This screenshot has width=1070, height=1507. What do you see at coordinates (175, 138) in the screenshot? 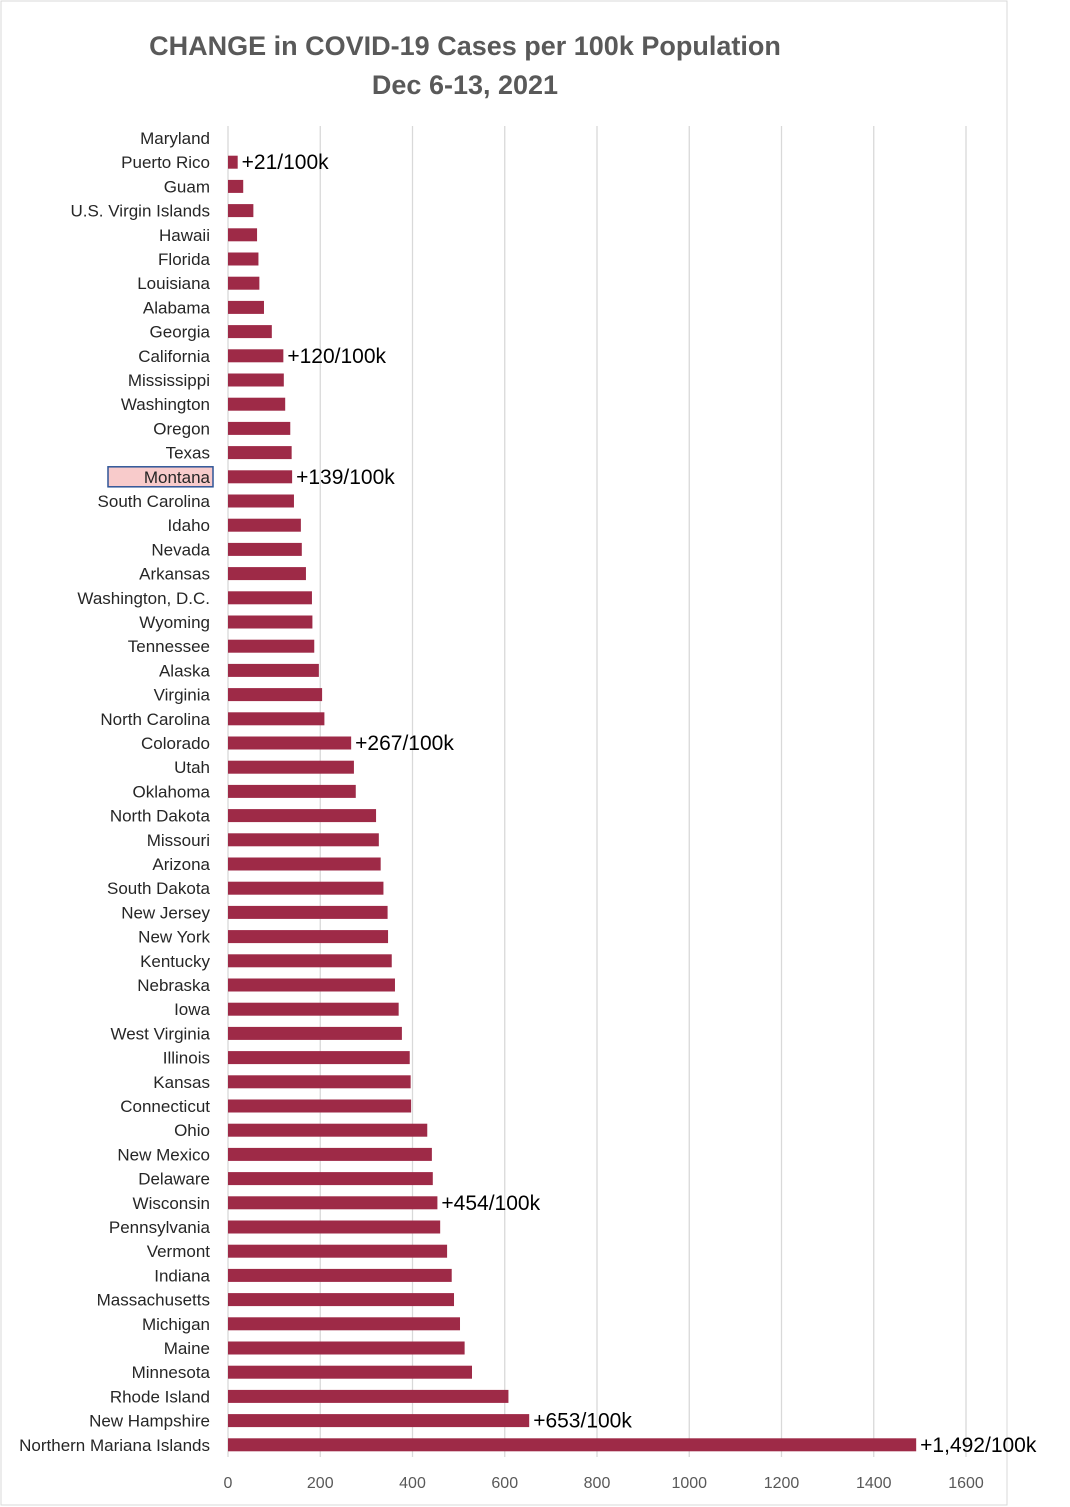
I see `category-label-maryland: Maryland` at bounding box center [175, 138].